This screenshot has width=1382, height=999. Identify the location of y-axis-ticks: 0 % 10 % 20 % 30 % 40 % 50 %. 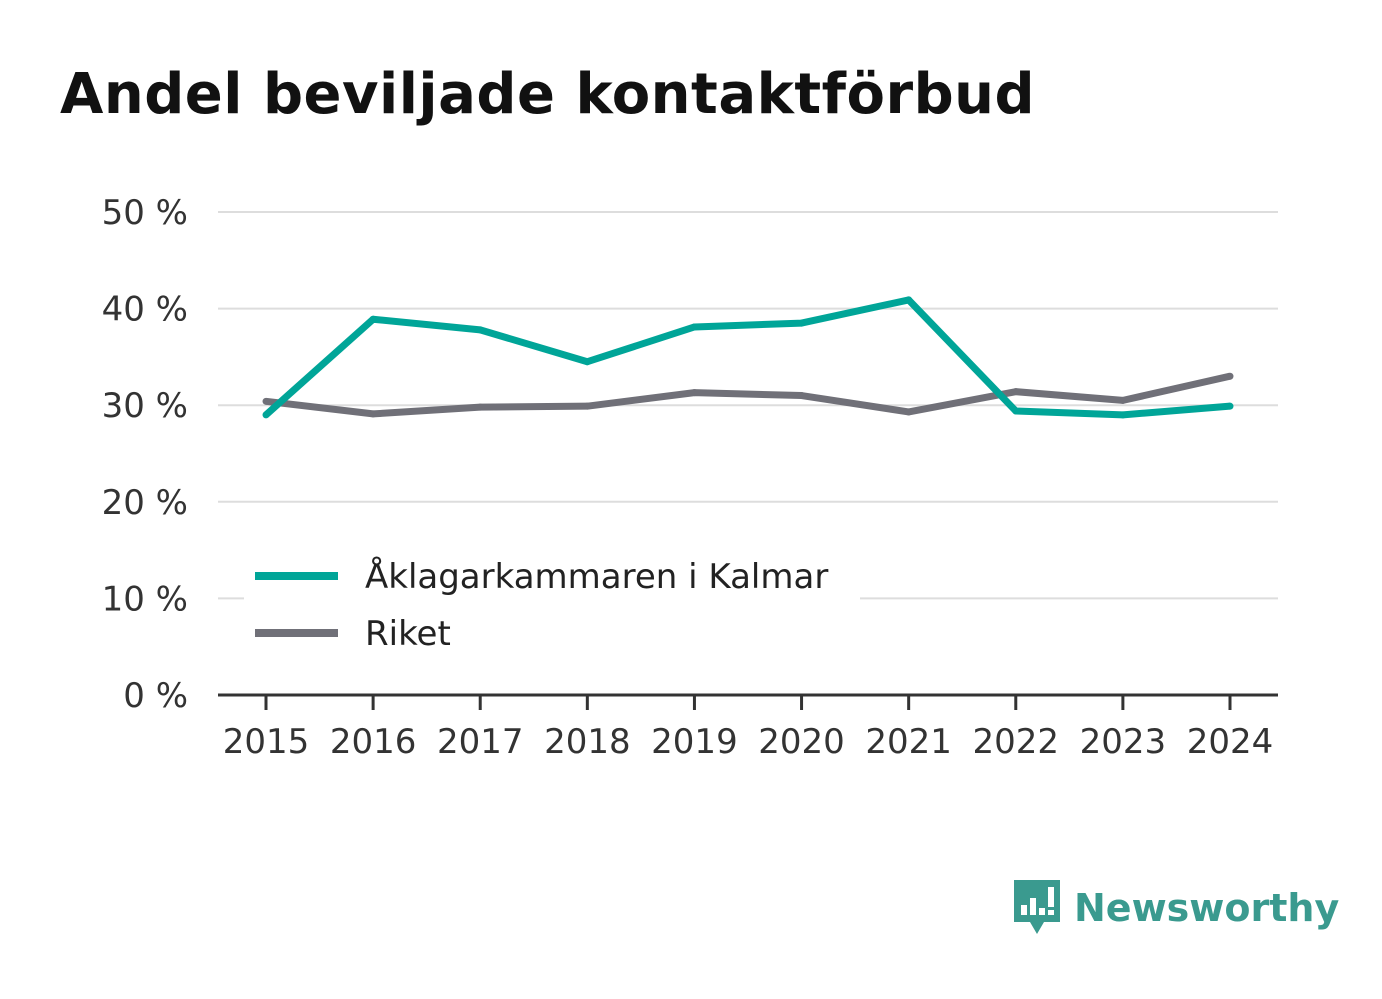
(145, 454).